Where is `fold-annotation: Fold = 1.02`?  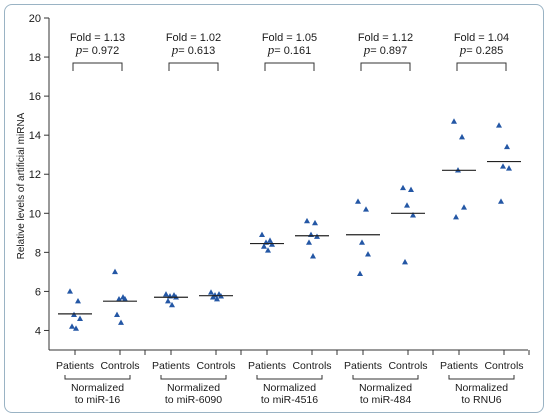
fold-annotation: Fold = 1.02 is located at coordinates (193, 38).